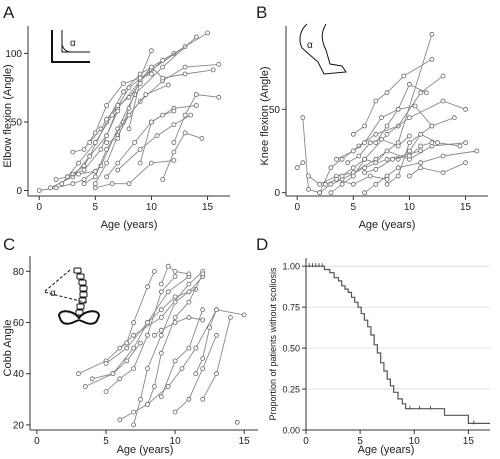  What do you see at coordinates (291, 431) in the screenshot?
I see `y-tick-label-d-0: 0.00` at bounding box center [291, 431].